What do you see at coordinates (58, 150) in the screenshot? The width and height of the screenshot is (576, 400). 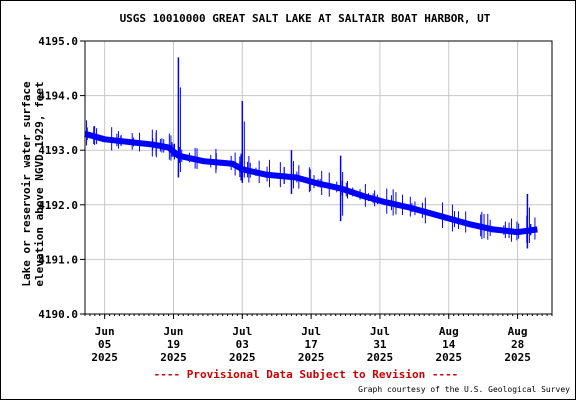 I see `y-tick-label: 4193.0` at bounding box center [58, 150].